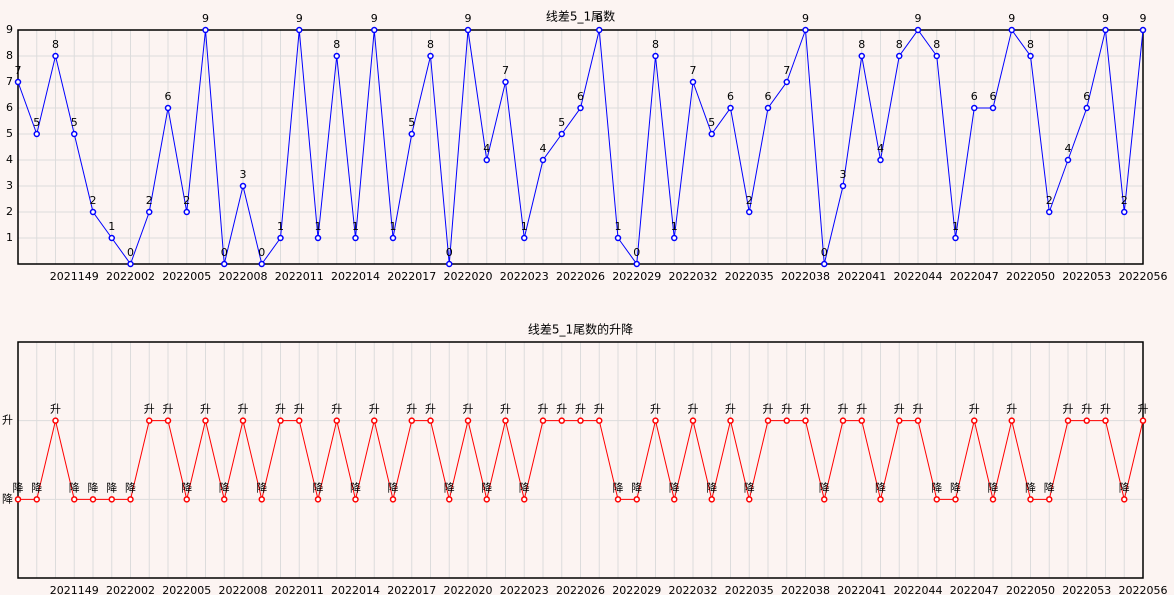 The height and width of the screenshot is (595, 1174). I want to click on x-tick-label: 2022050, so click(1030, 589).